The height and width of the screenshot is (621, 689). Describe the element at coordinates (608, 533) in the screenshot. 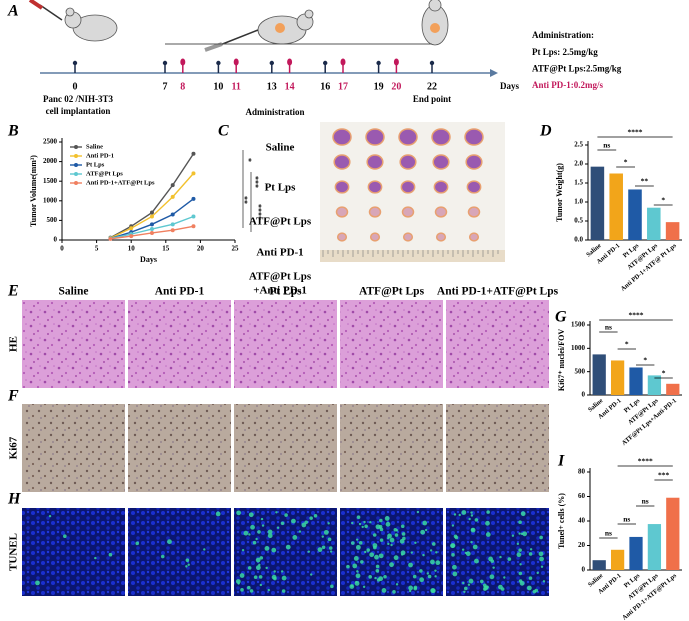

I see `significance-label: ns` at that location.